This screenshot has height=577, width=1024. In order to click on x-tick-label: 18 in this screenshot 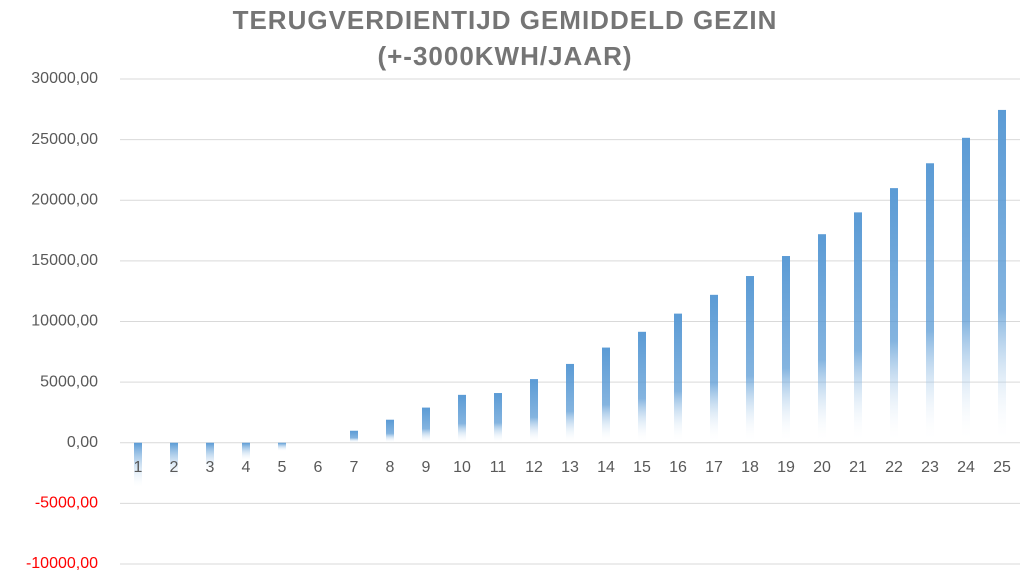, I will do `click(750, 467)`.